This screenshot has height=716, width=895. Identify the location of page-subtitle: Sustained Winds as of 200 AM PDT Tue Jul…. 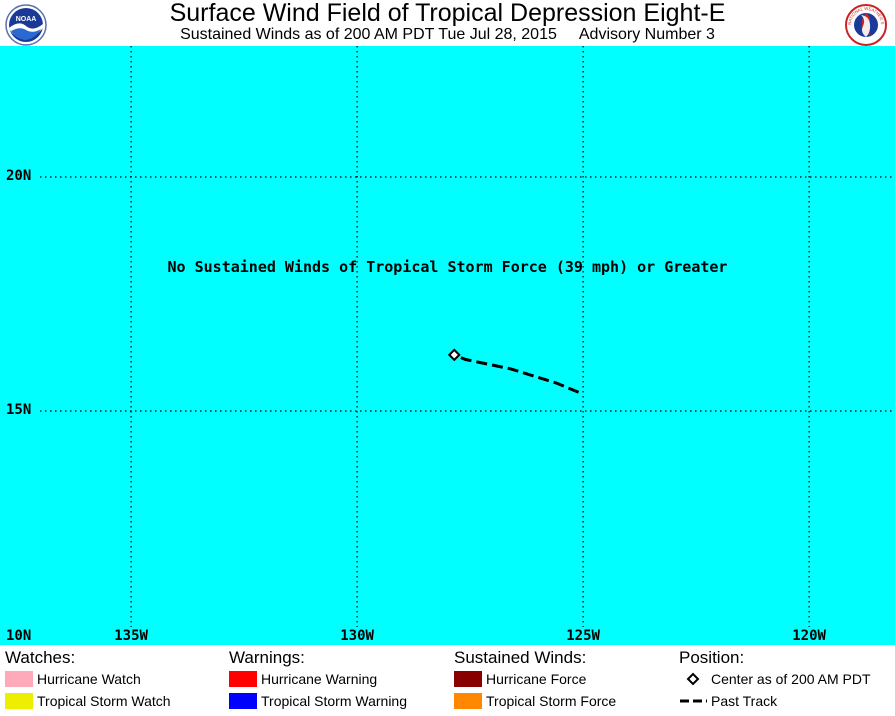
(447, 35).